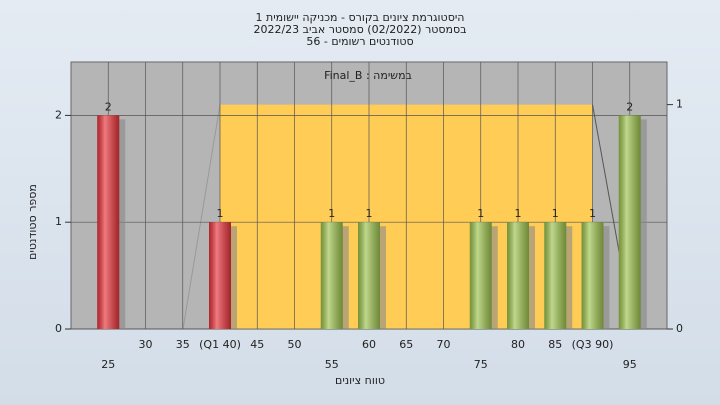 The height and width of the screenshot is (405, 720). Describe the element at coordinates (555, 344) in the screenshot. I see `x-tick-label: 85` at that location.